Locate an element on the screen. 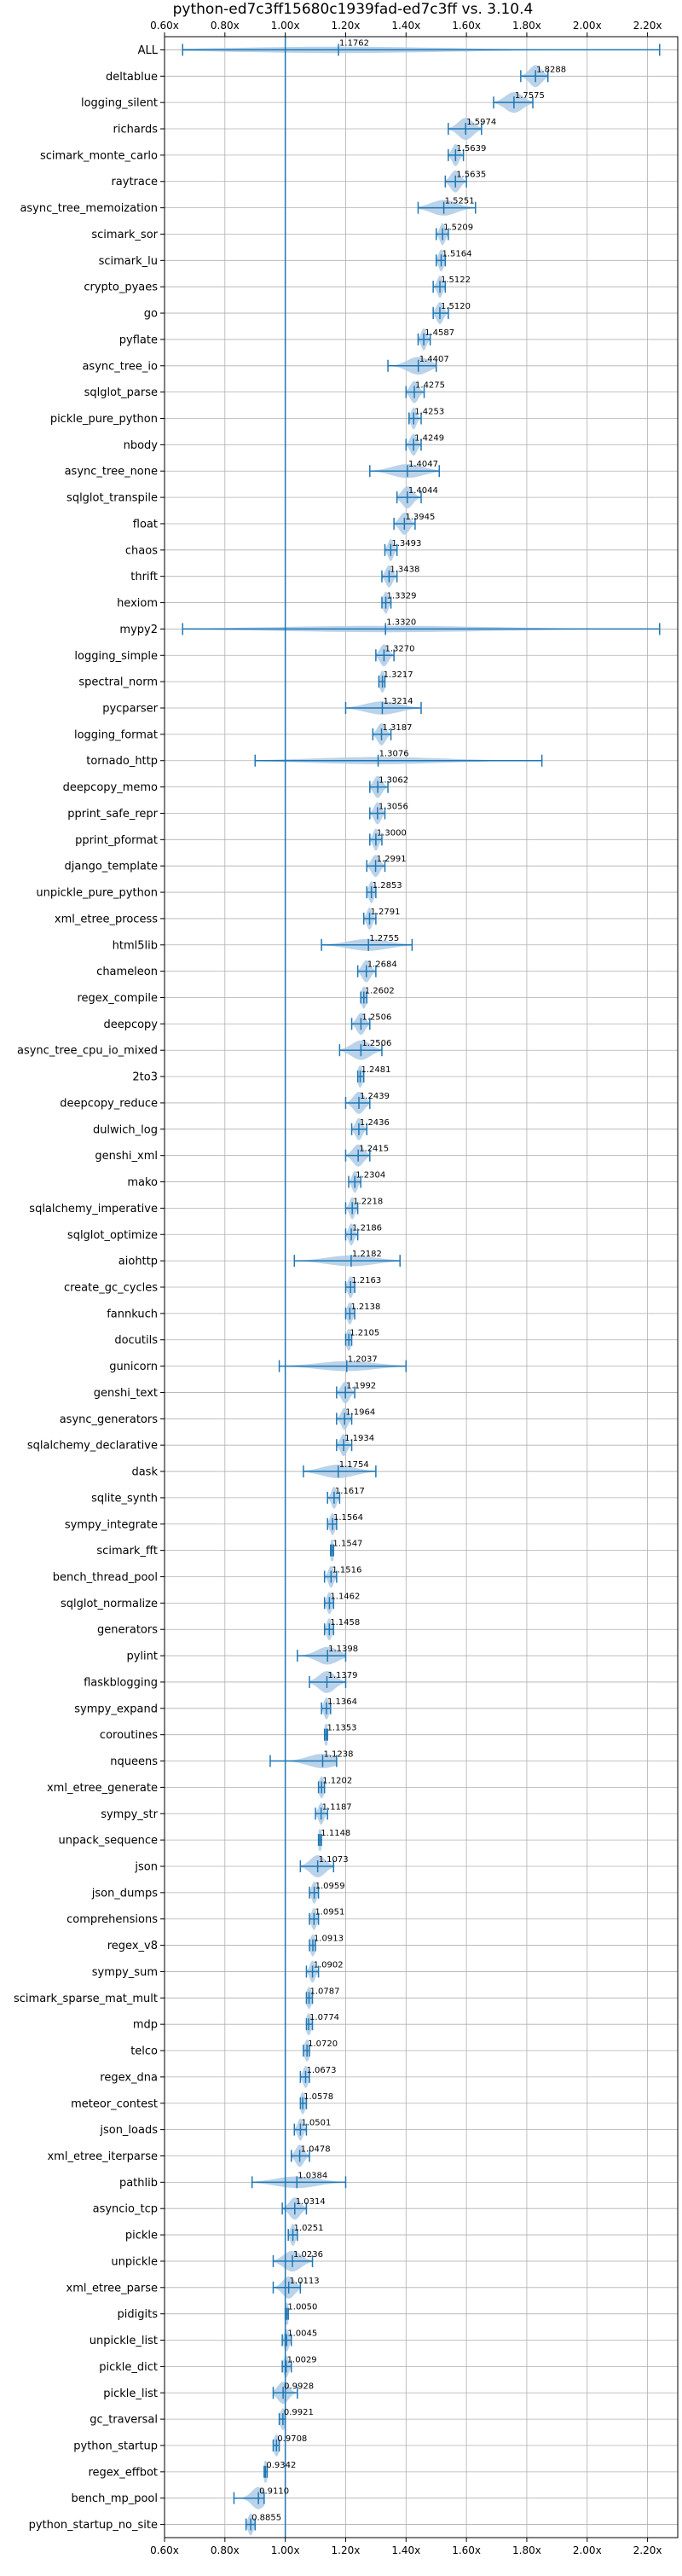 This screenshot has width=682, height=2576. y-tick-label-83: pickle is located at coordinates (142, 2236).